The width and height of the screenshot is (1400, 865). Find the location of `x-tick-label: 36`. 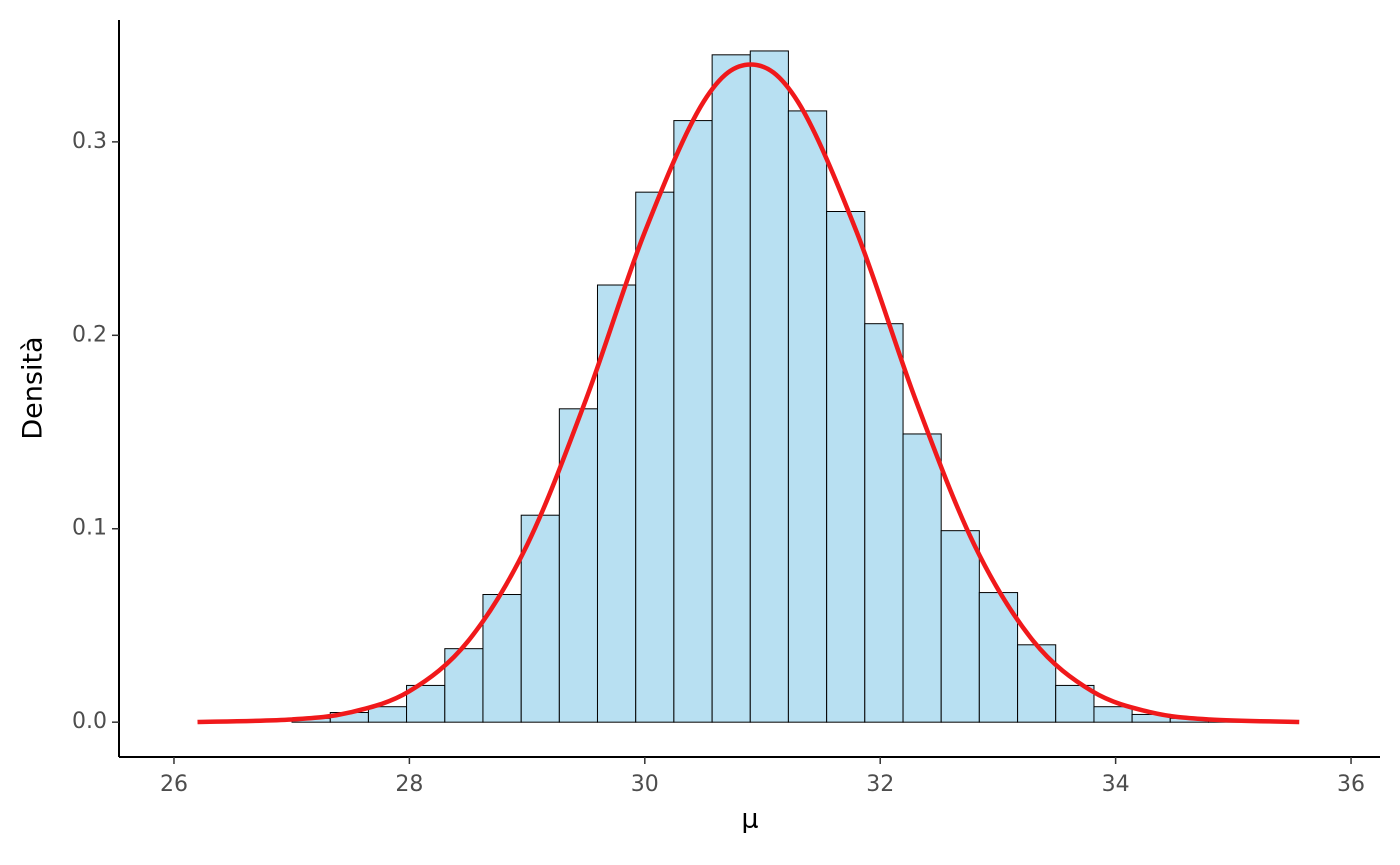

x-tick-label: 36 is located at coordinates (1351, 784).